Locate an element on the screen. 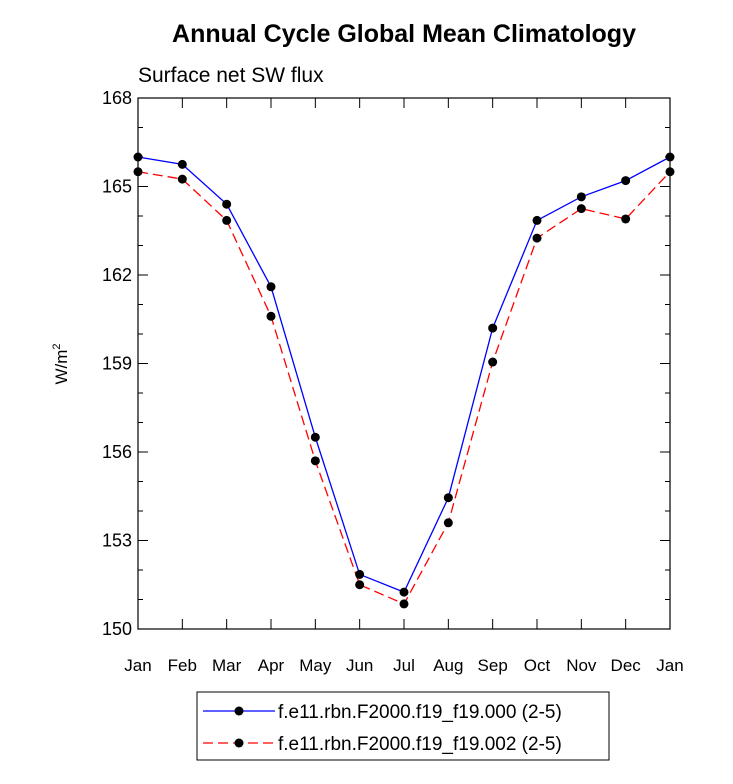  y-tick-label: 156 is located at coordinates (117, 452).